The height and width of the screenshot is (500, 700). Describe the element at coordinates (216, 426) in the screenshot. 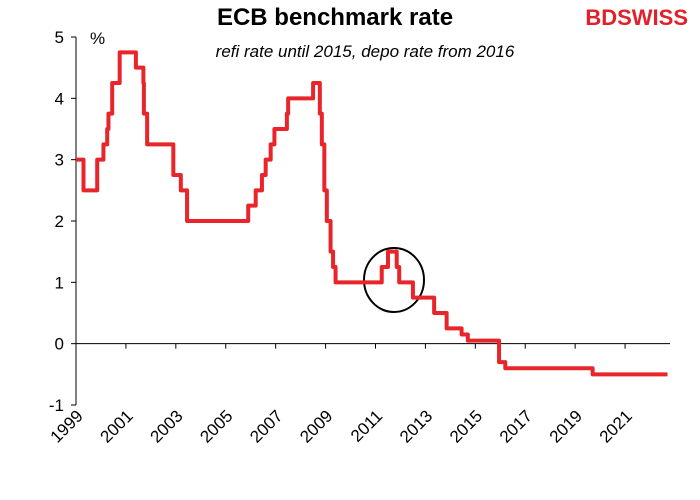

I see `x-tick-label: 2005` at that location.